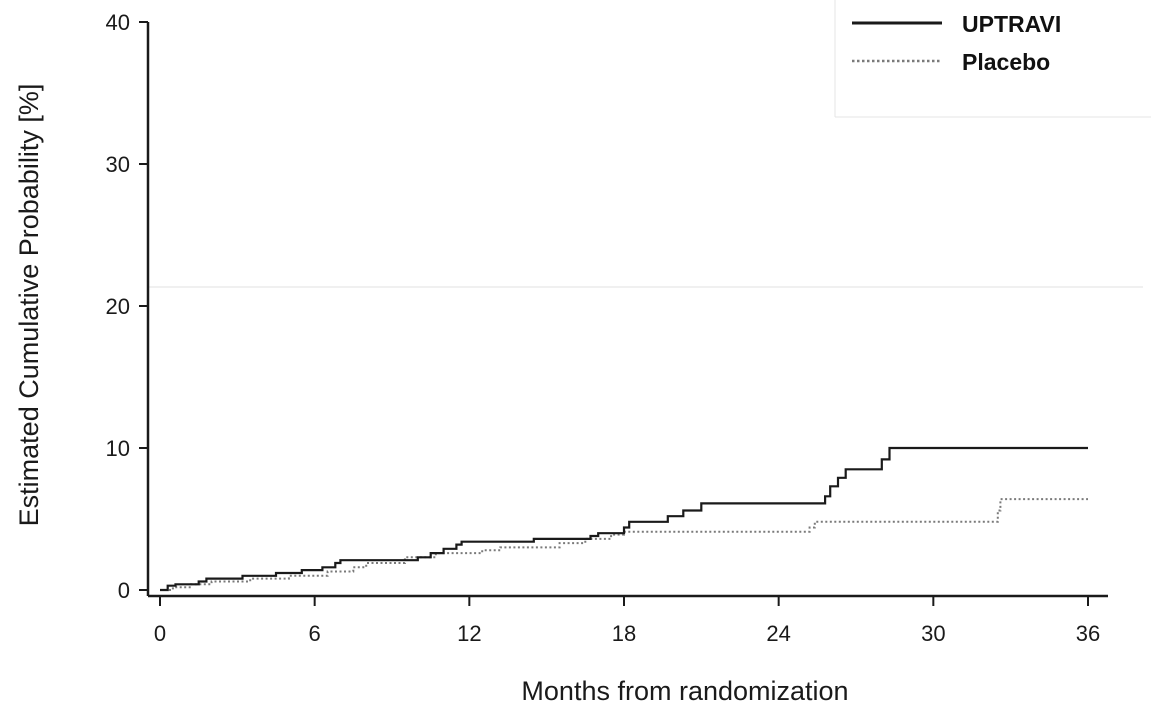  What do you see at coordinates (1011, 24) in the screenshot?
I see `legend-label-uptravi: UPTRAVI` at bounding box center [1011, 24].